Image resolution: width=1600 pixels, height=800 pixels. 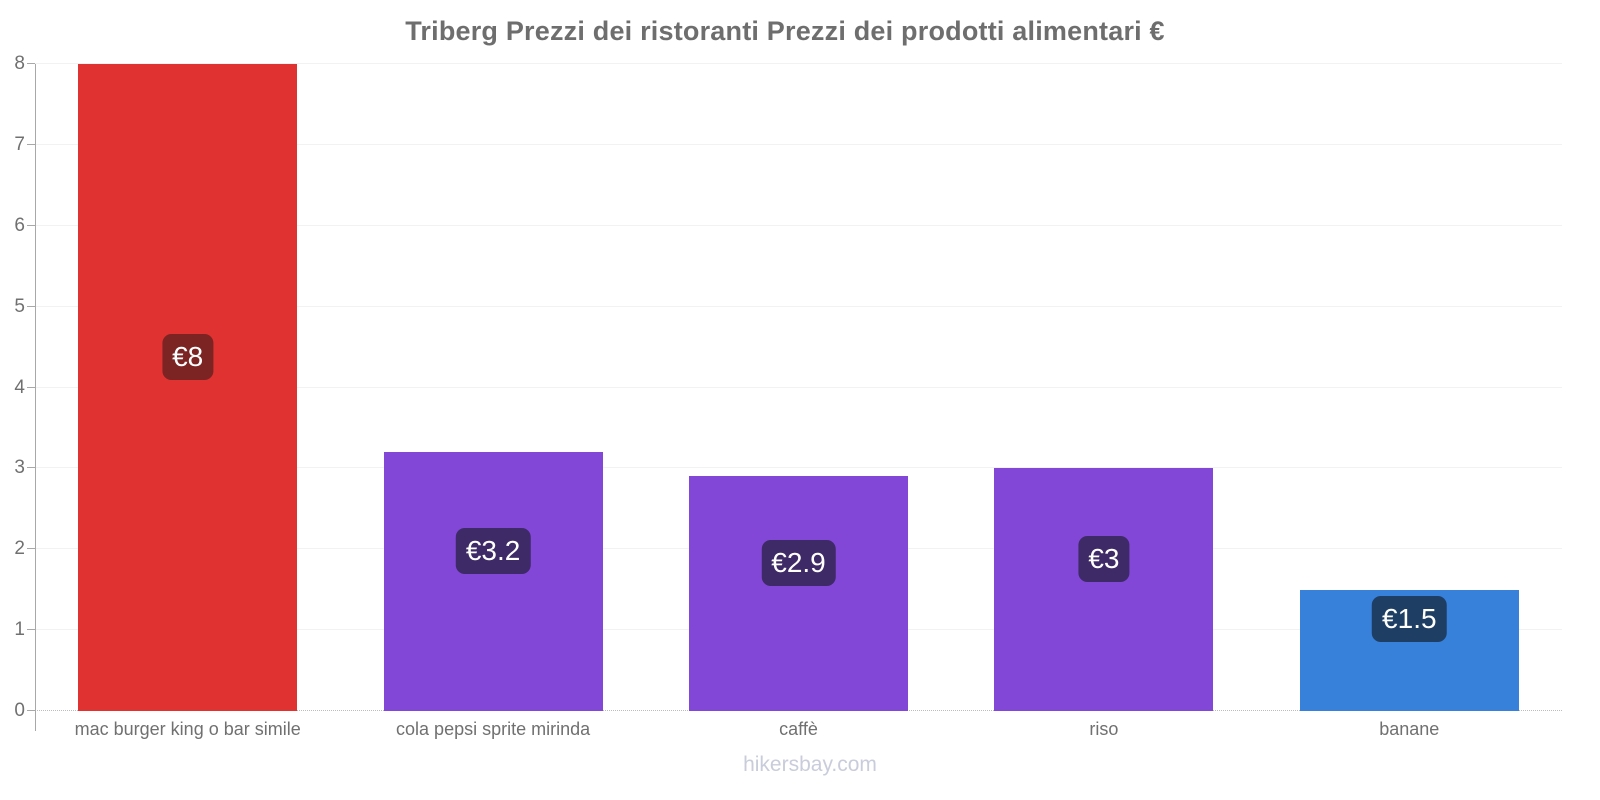 I want to click on y-tick-label-3: 3, so click(x=19, y=468).